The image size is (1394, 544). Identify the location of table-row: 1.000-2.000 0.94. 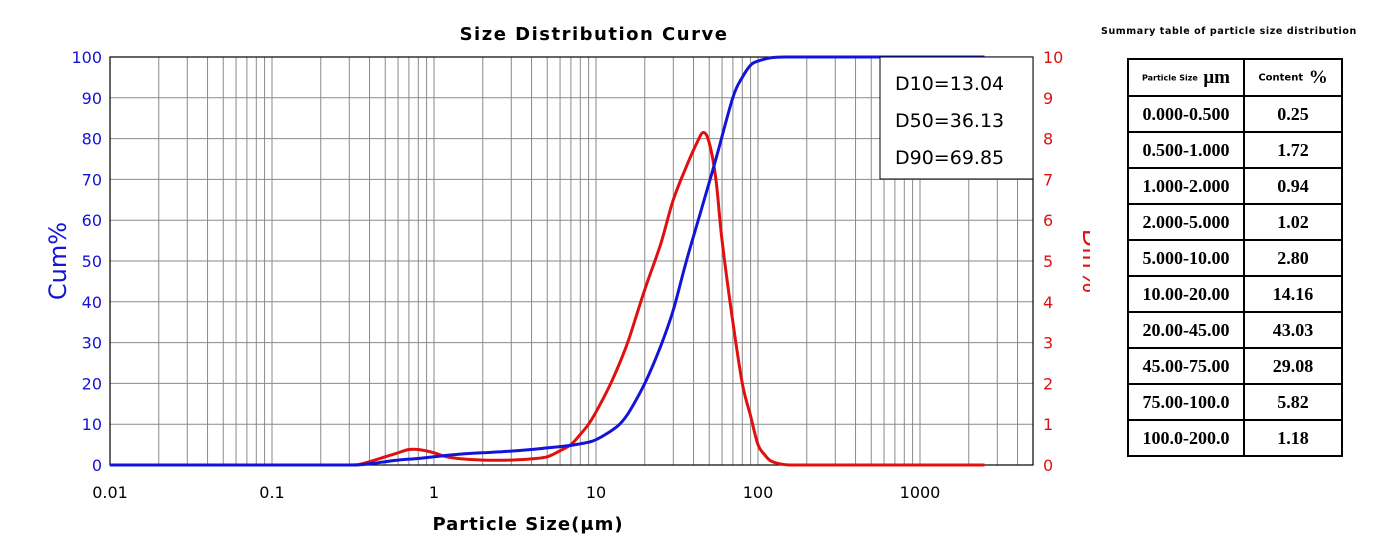
(1235, 186).